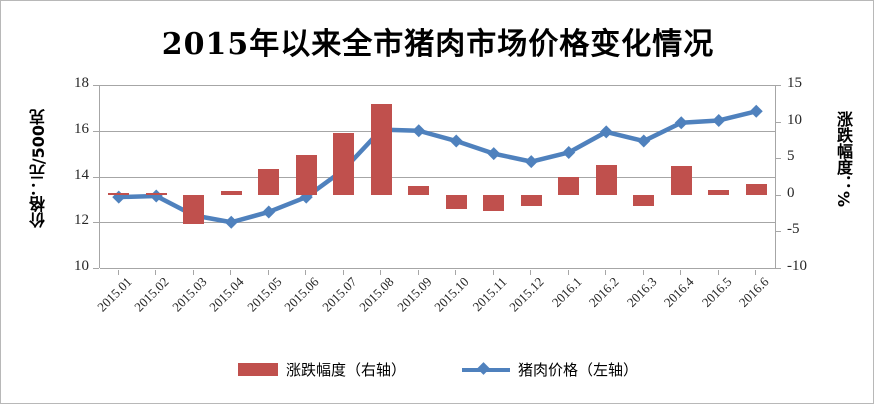 This screenshot has width=876, height=406. I want to click on x-axis-tick-label: 2015.03, so click(189, 294).